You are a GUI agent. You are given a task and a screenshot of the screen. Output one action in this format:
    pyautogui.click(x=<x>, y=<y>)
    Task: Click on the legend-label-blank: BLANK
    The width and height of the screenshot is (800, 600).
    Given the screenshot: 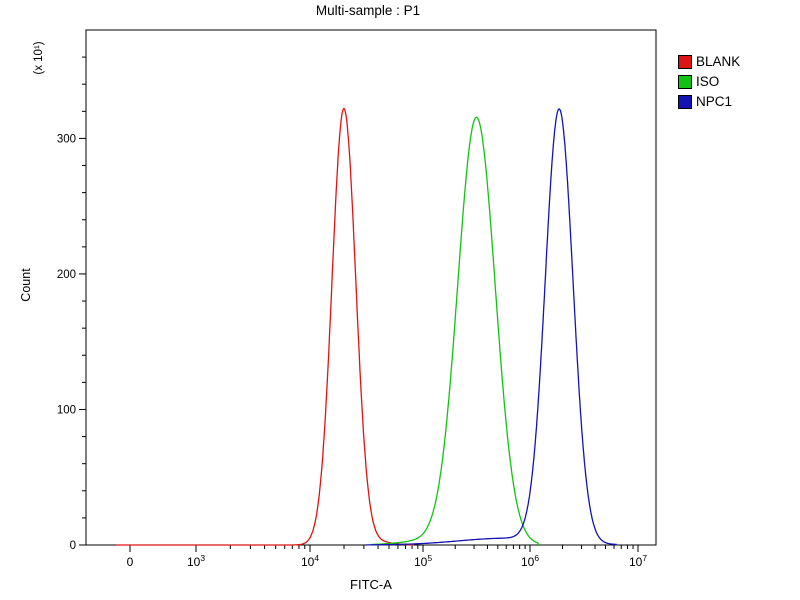 What is the action you would take?
    pyautogui.click(x=718, y=61)
    